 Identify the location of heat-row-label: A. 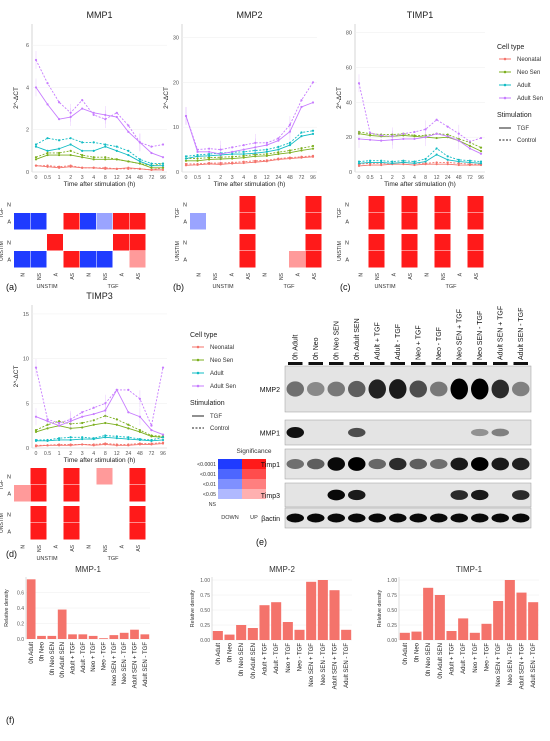
(347, 261).